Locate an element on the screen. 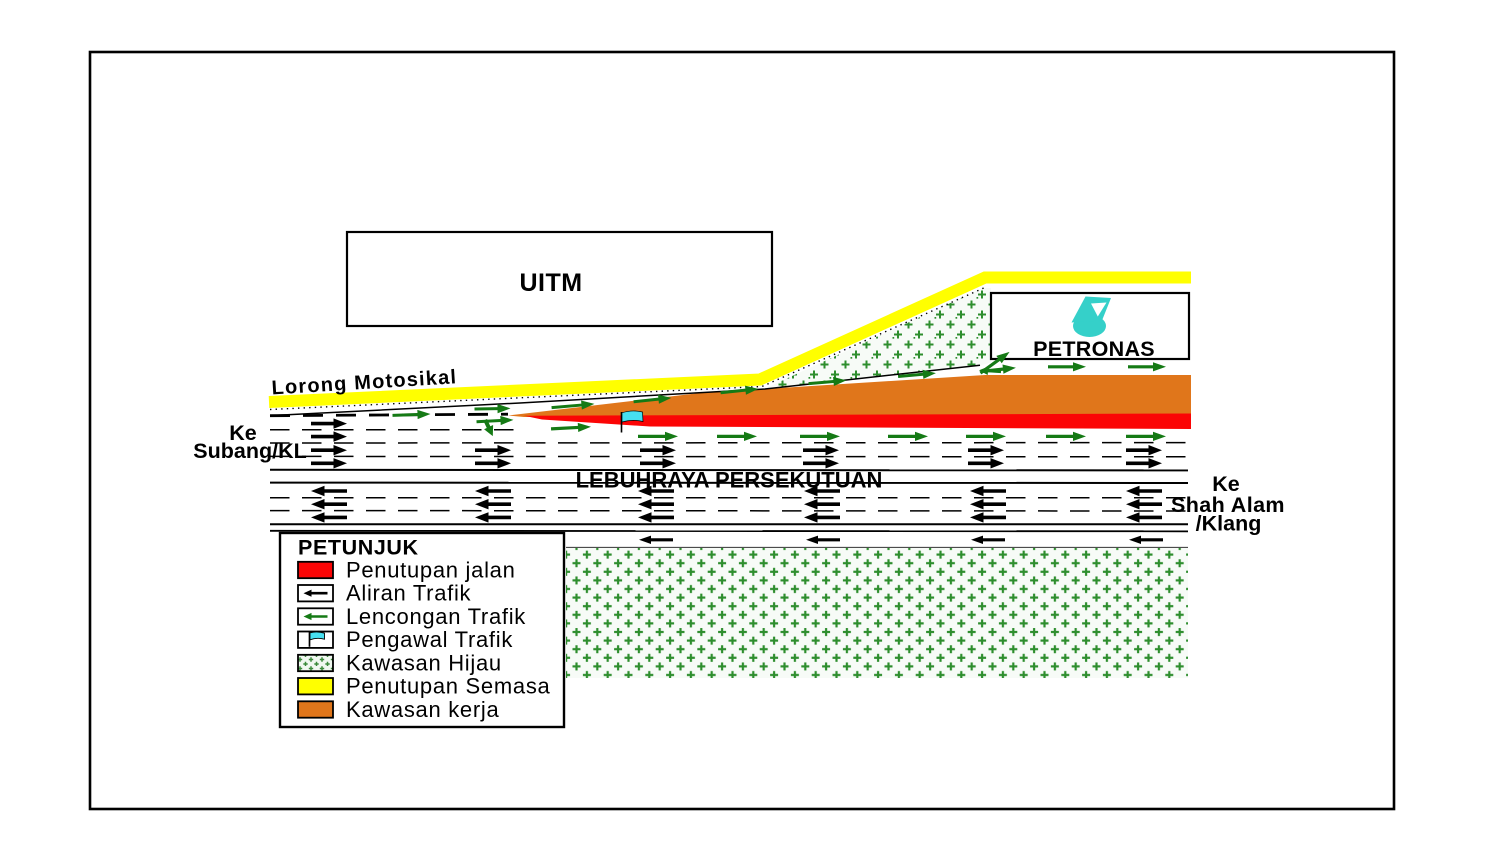 Image resolution: width=1507 pixels, height=860 pixels. svg-text: Aliran Trafik is located at coordinates (409, 593).